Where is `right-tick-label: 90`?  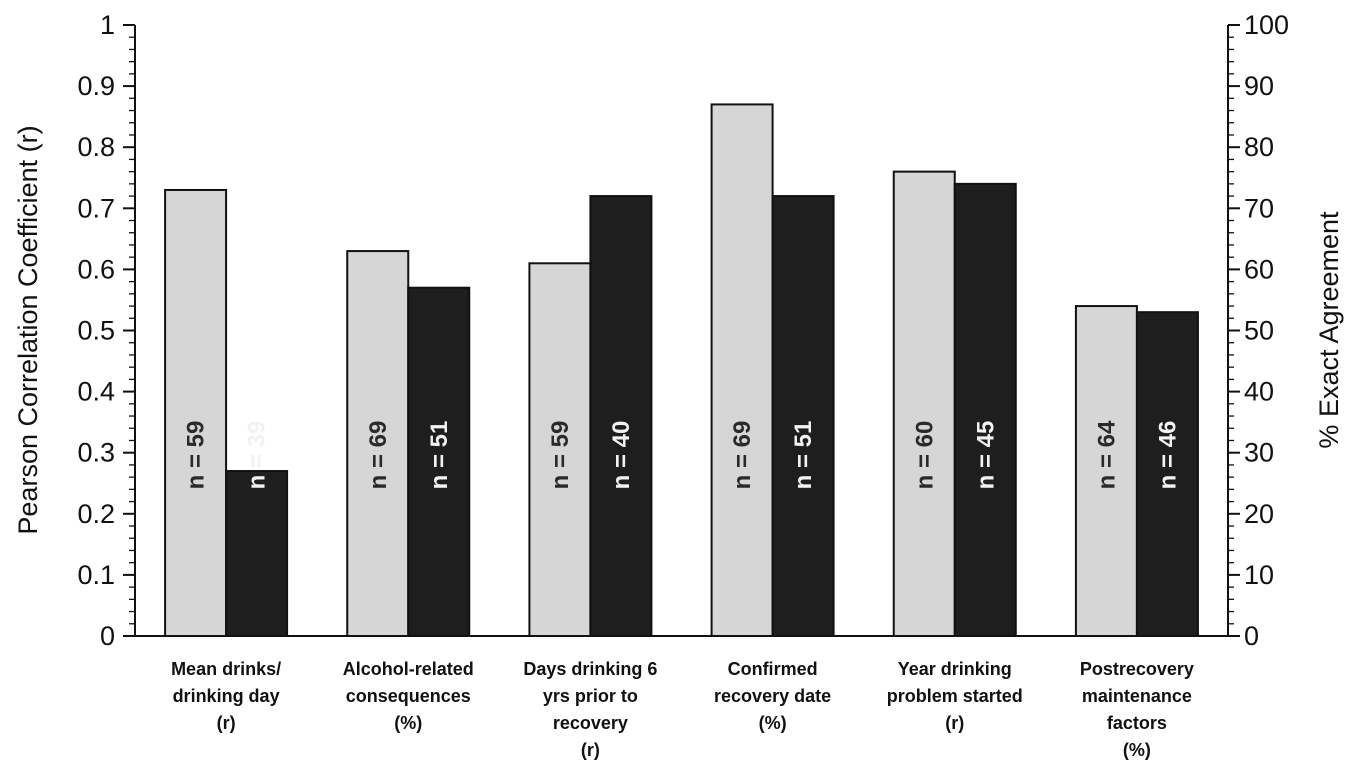 right-tick-label: 90 is located at coordinates (1259, 86).